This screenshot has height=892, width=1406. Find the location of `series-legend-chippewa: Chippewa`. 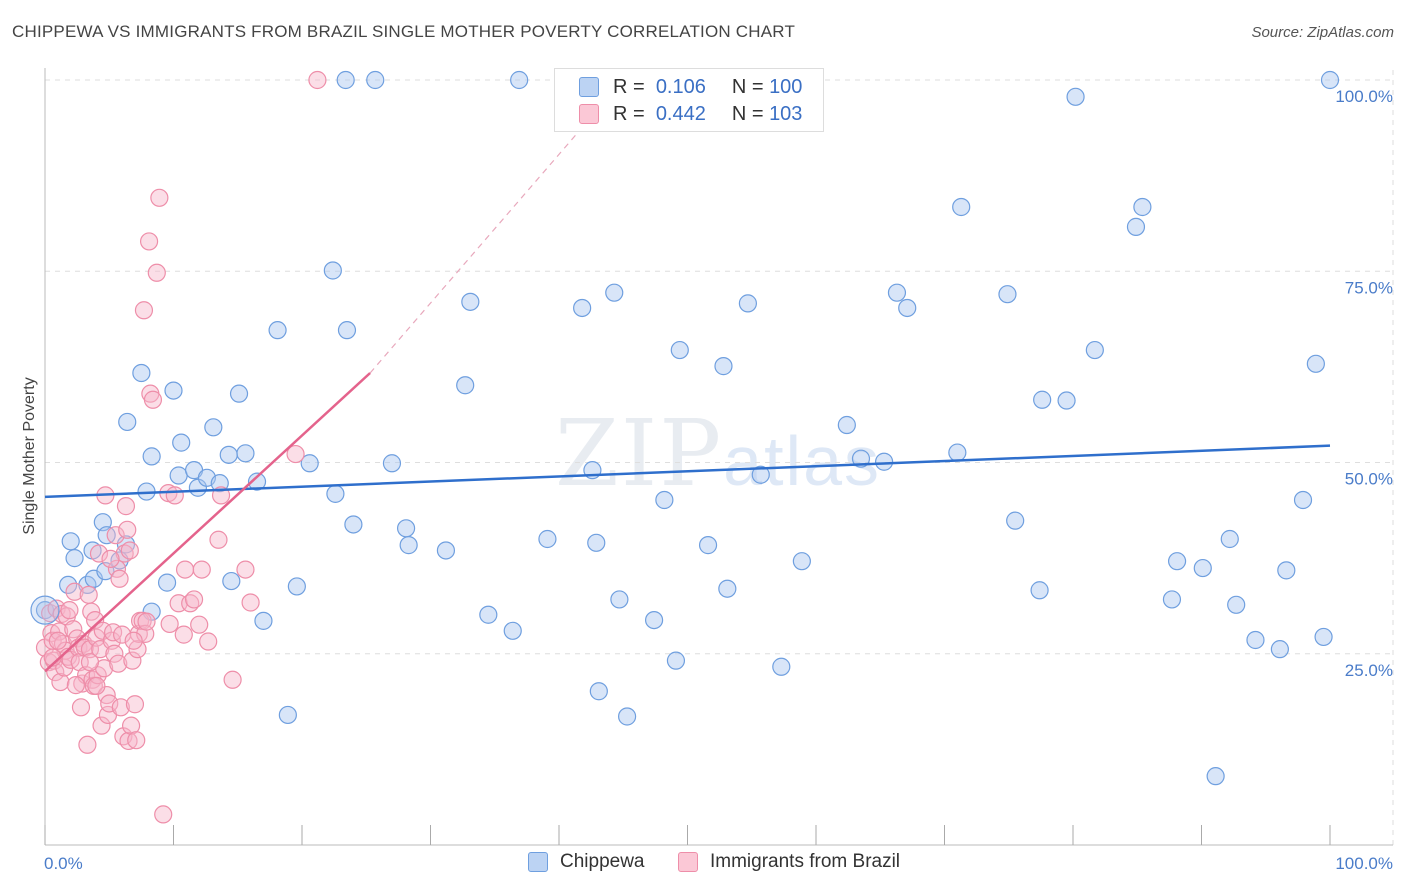

series-legend-chippewa: Chippewa is located at coordinates (586, 862).